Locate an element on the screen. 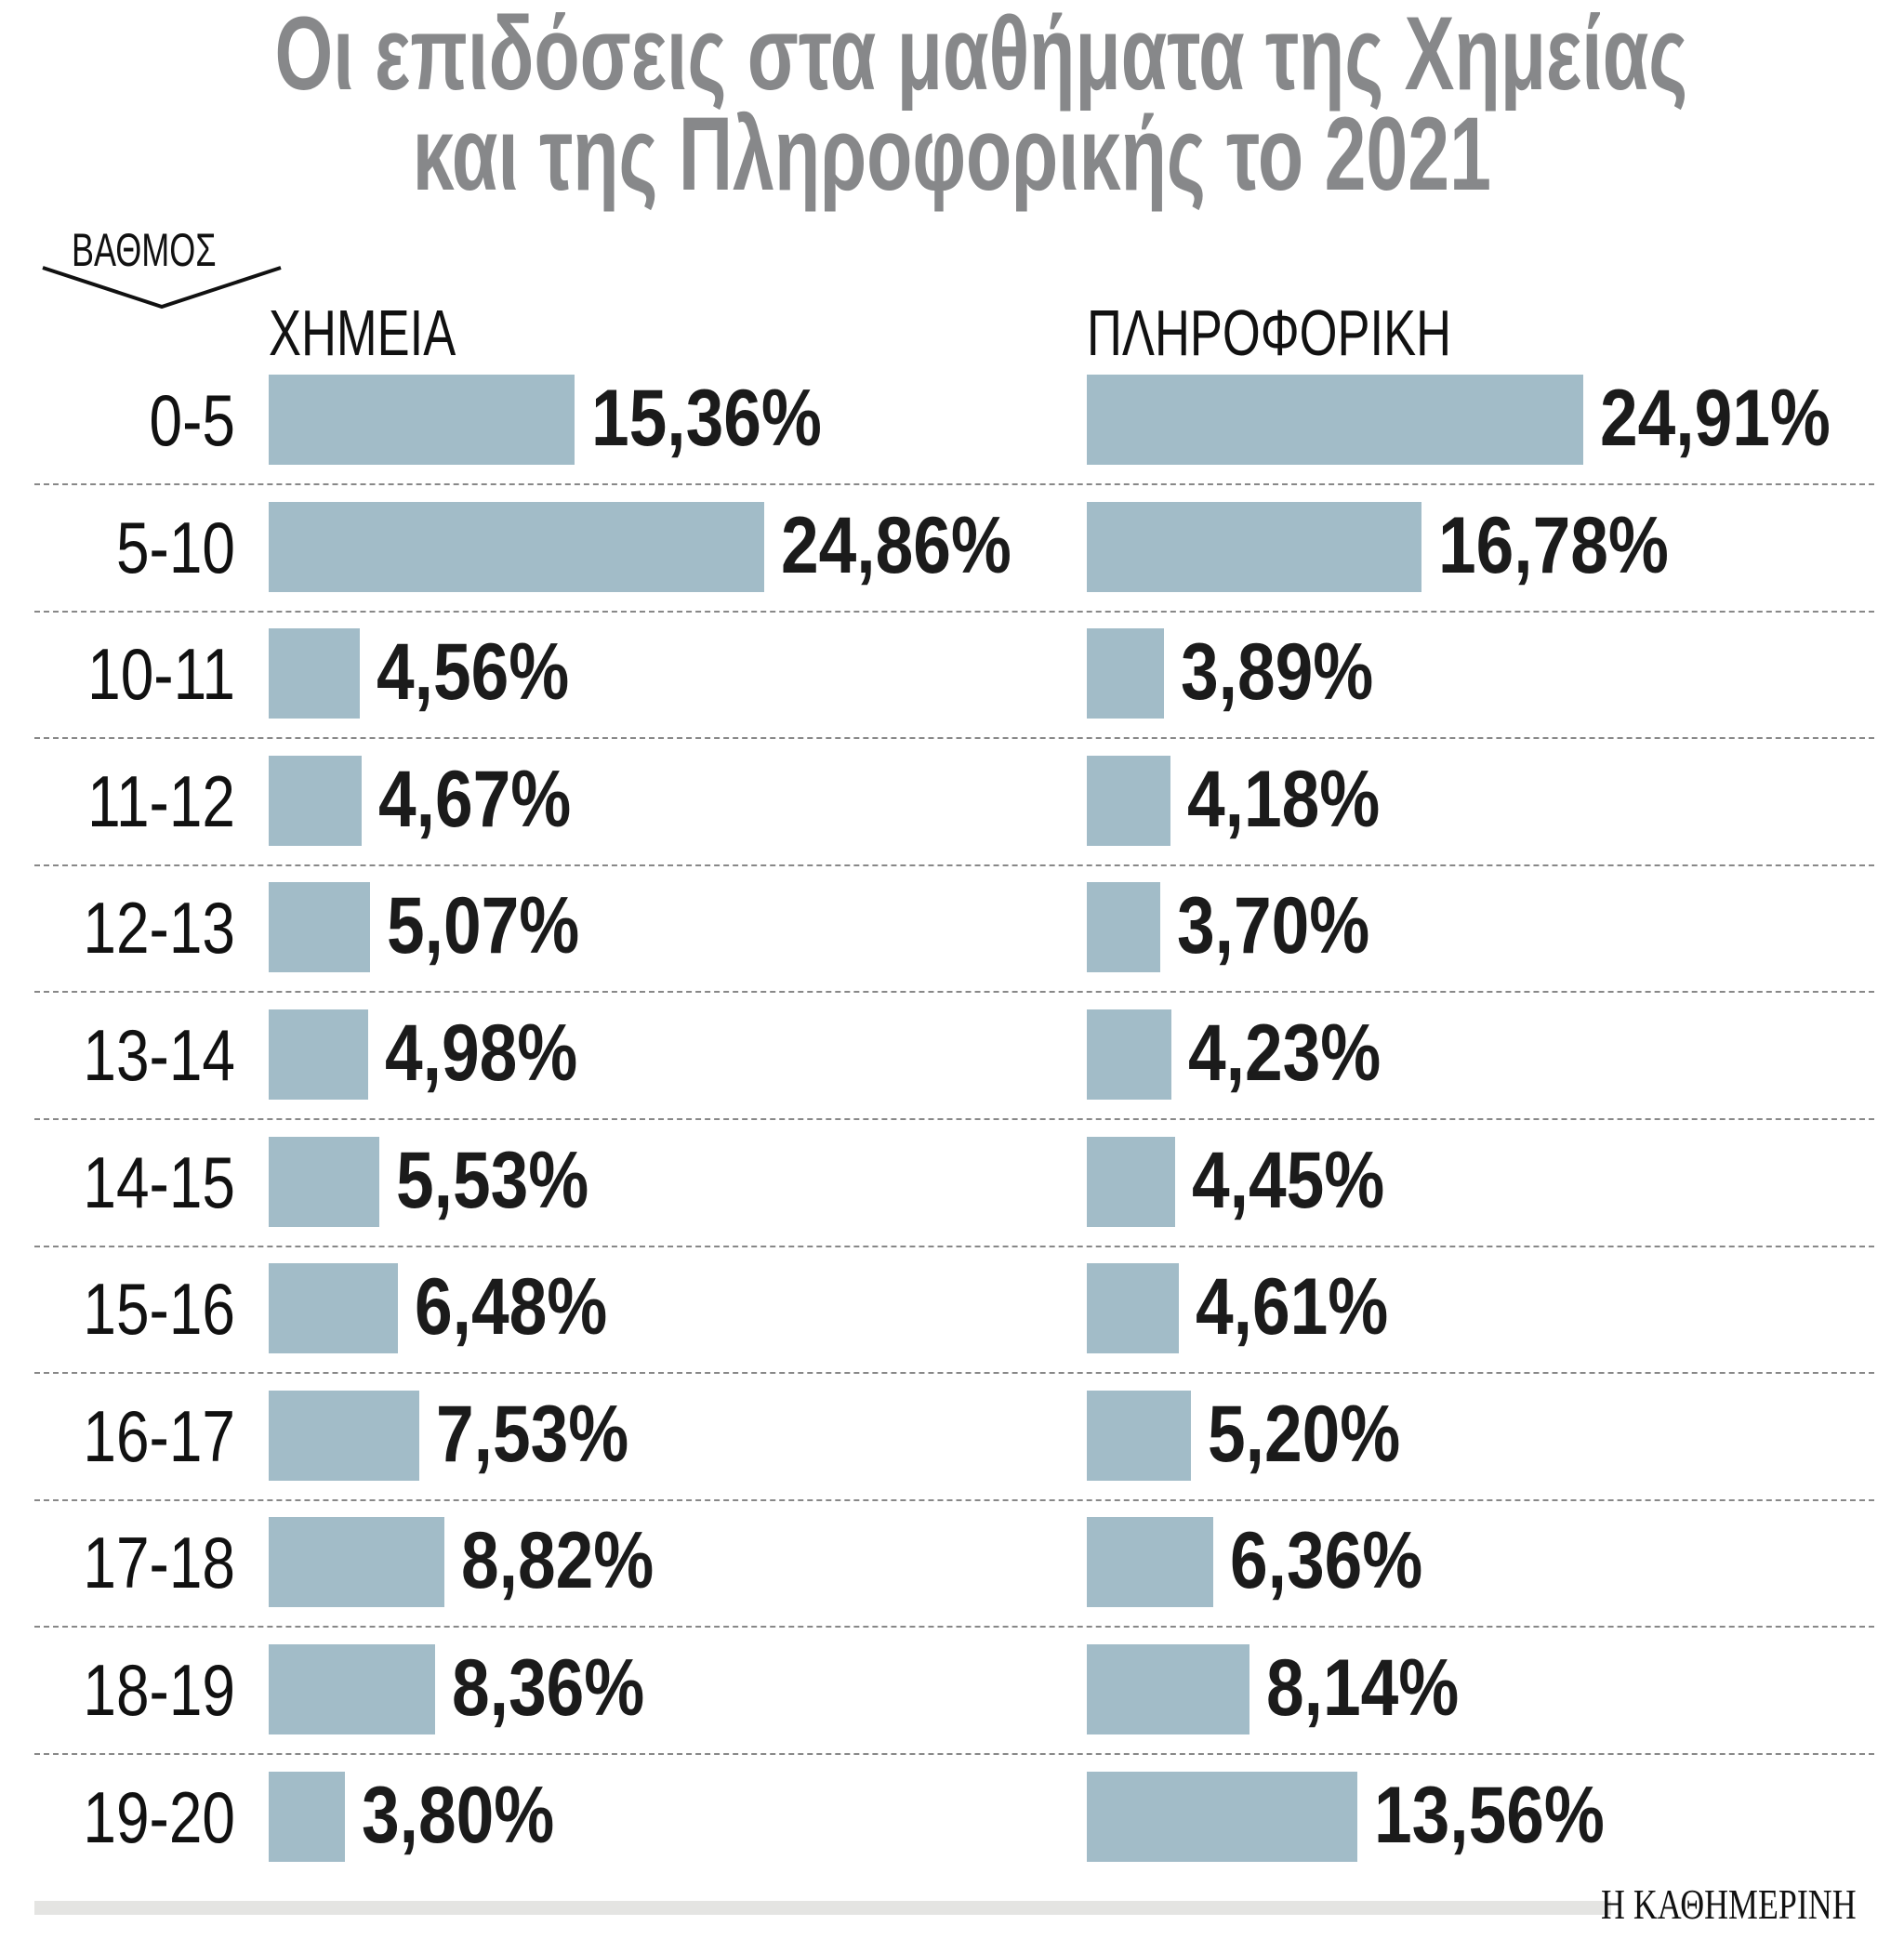  informatics-value-label: 16,78% is located at coordinates (1553, 545).